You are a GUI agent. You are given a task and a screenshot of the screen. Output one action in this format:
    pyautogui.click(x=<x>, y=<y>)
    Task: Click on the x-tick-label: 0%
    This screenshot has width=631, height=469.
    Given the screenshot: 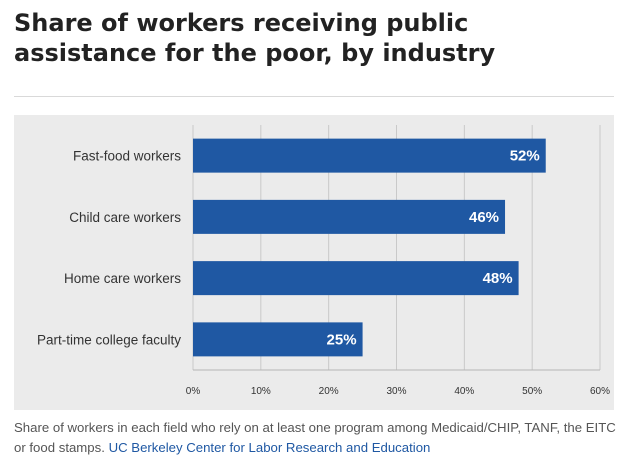 What is the action you would take?
    pyautogui.click(x=193, y=391)
    